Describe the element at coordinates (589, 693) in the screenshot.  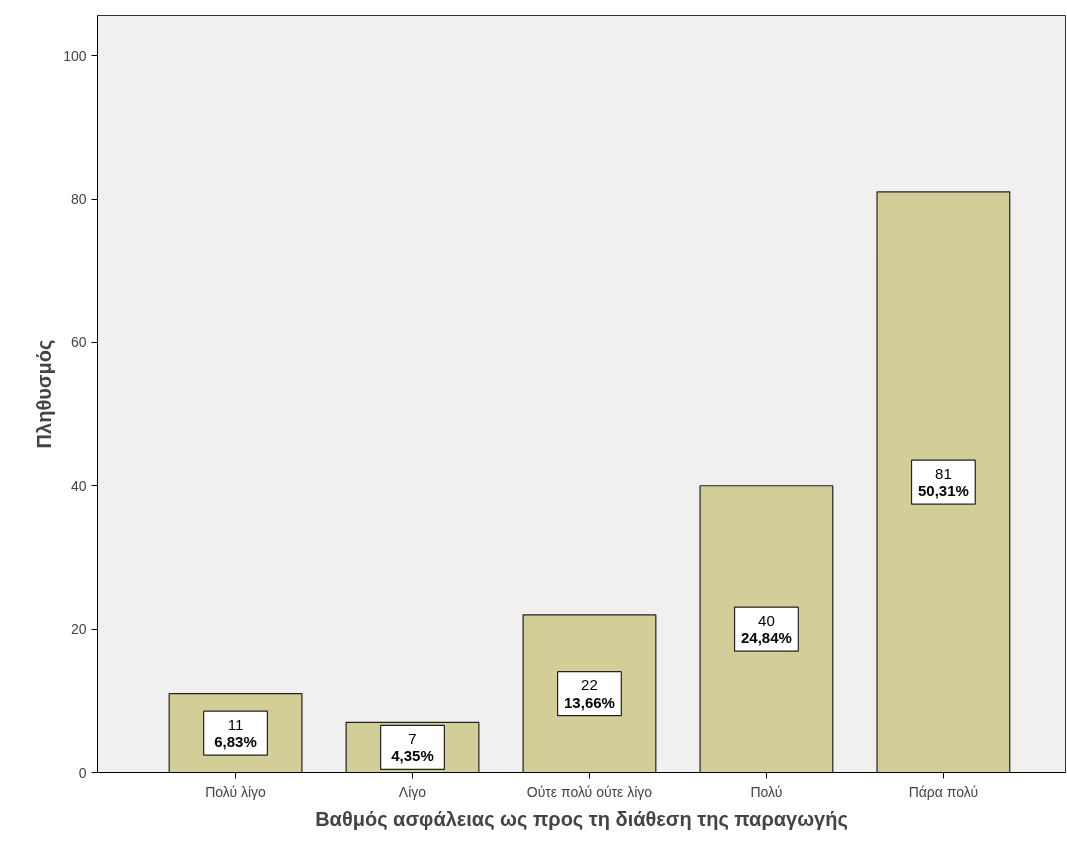
I see `data-label: 22 13,66%` at that location.